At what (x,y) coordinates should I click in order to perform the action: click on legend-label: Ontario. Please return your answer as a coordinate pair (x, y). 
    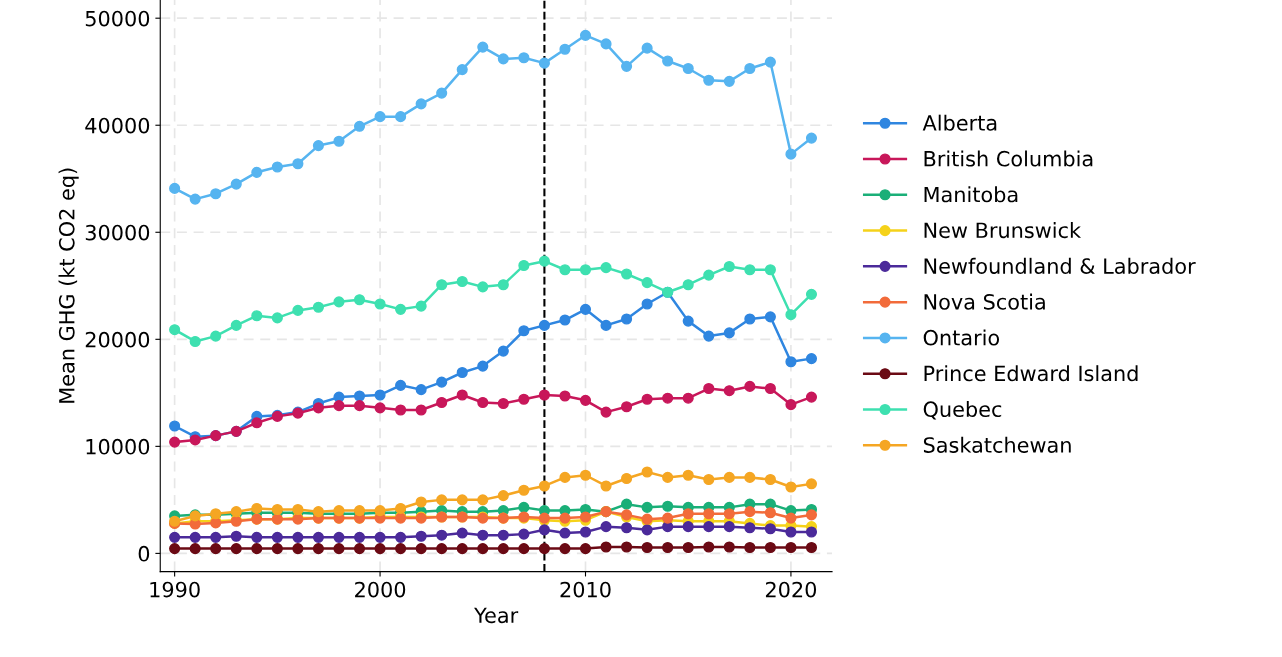
    Looking at the image, I should click on (961, 337).